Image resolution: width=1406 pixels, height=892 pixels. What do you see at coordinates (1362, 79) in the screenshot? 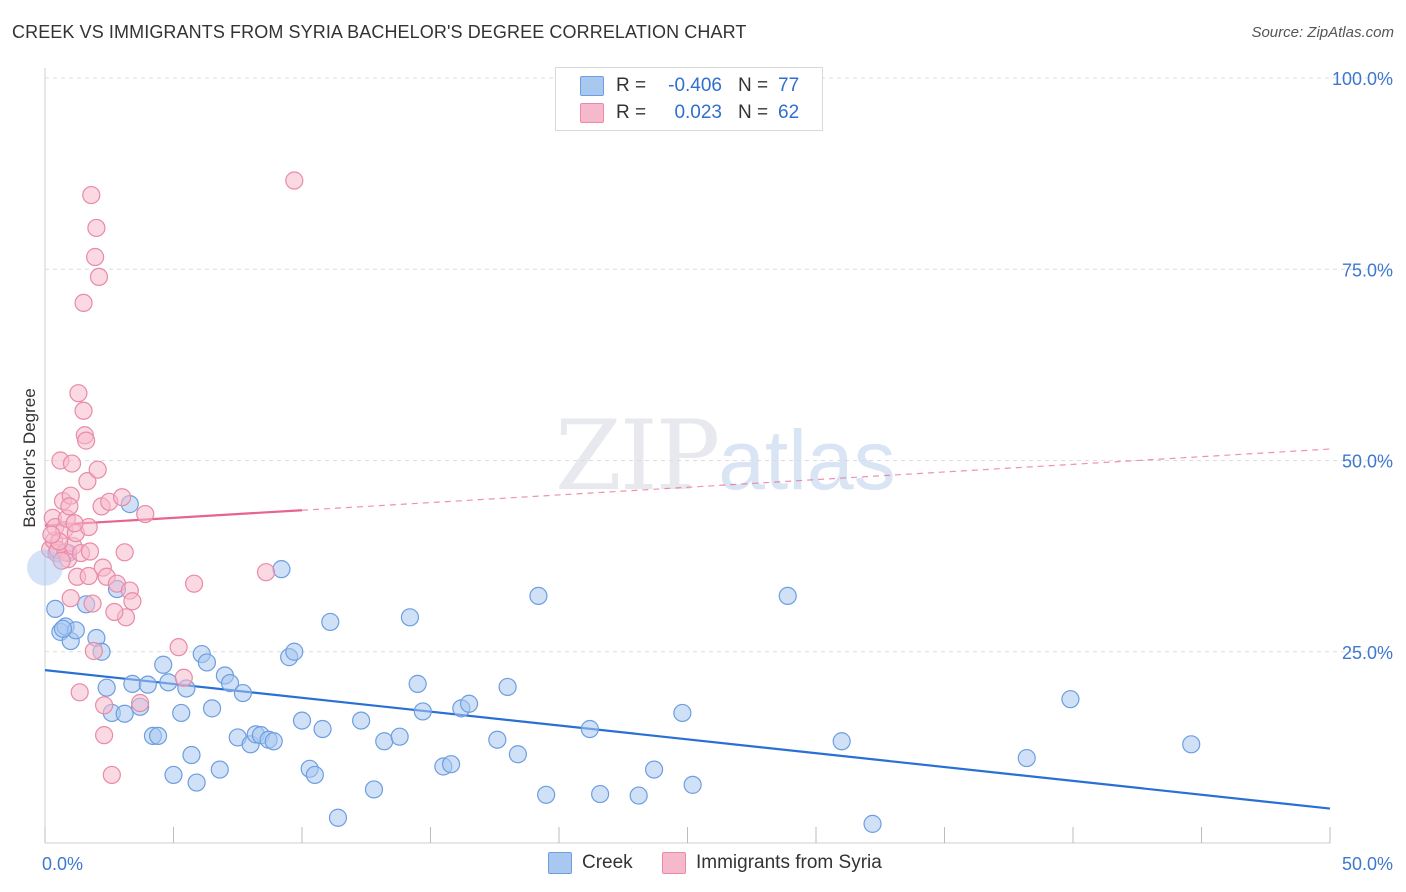
I see `y-tick-label: 100.0%` at bounding box center [1362, 79].